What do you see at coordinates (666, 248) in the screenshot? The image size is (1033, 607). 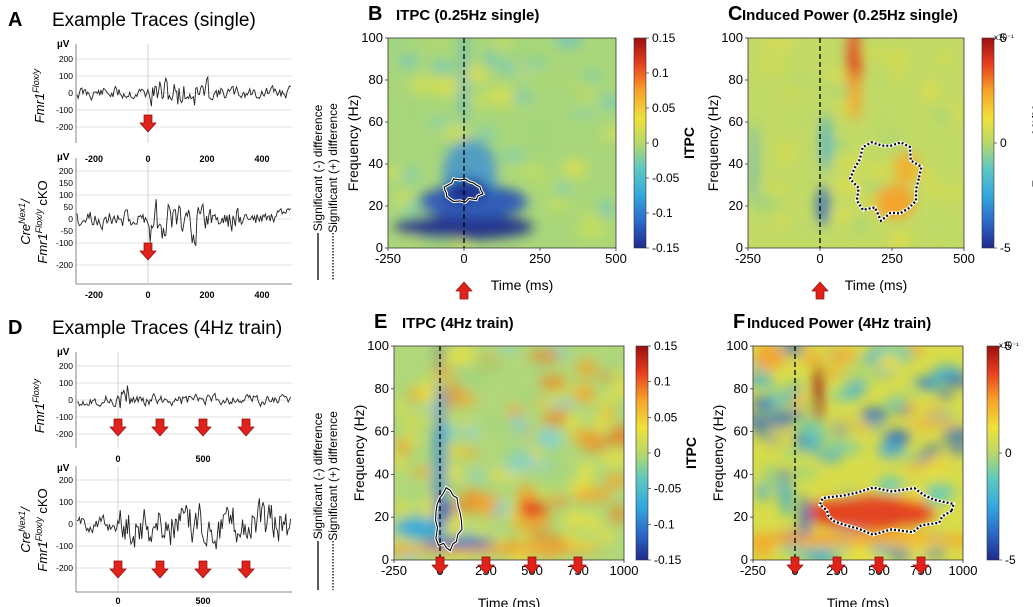 I see `colorbar-tick-label: -0.15` at bounding box center [666, 248].